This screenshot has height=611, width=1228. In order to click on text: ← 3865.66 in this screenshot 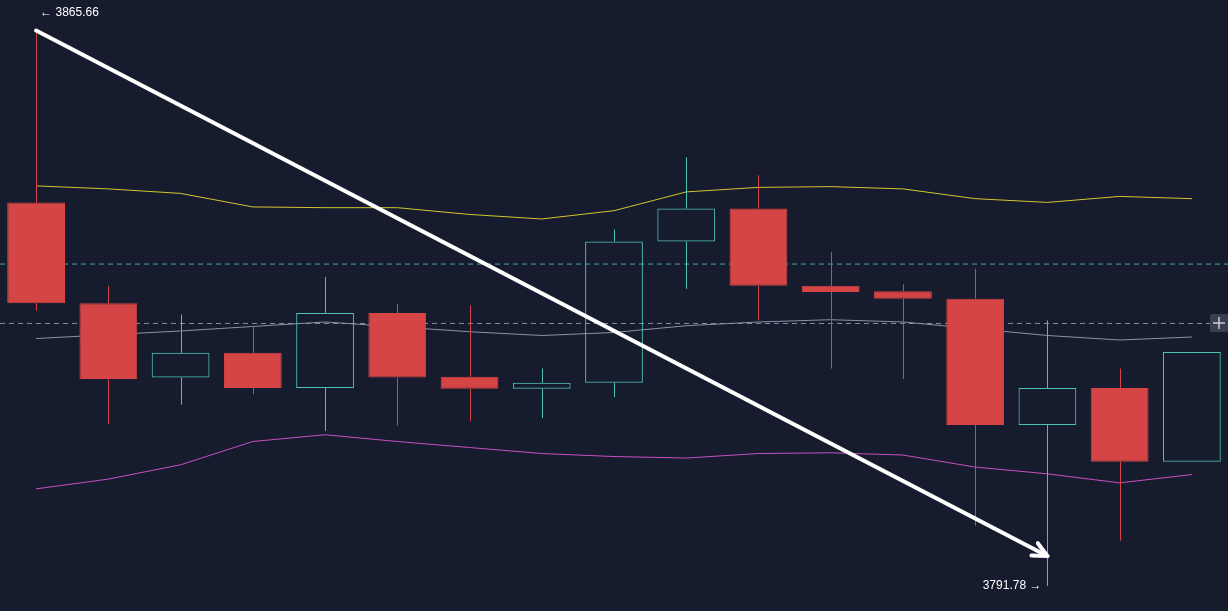, I will do `click(70, 11)`.